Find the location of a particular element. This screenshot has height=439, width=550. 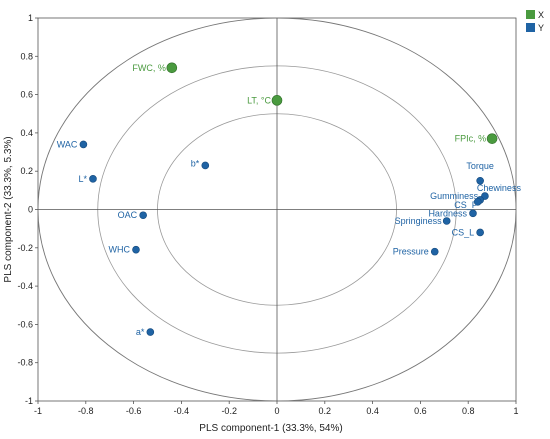

point-label-pressure: Pressure is located at coordinates (411, 252).